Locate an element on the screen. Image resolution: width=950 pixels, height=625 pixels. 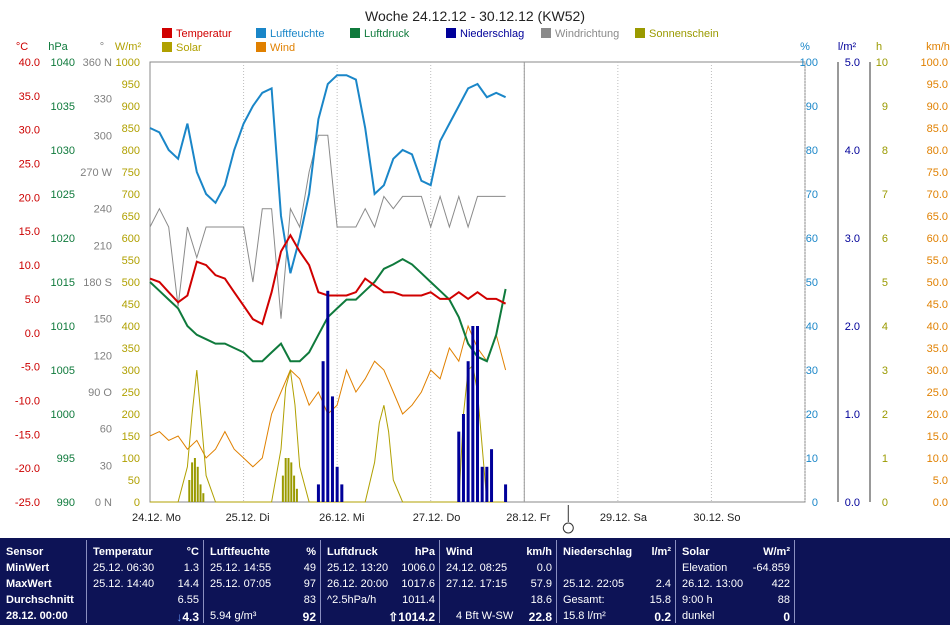
clock-icon is located at coordinates (568, 528).